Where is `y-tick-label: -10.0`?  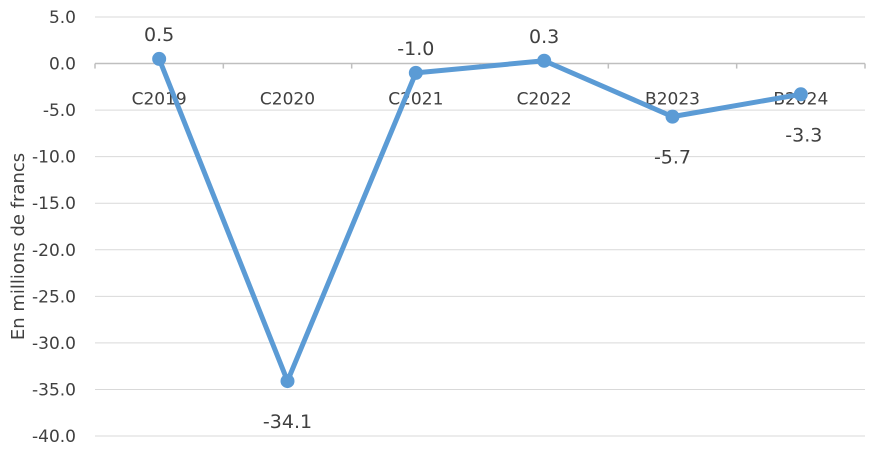 y-tick-label: -10.0 is located at coordinates (54, 158).